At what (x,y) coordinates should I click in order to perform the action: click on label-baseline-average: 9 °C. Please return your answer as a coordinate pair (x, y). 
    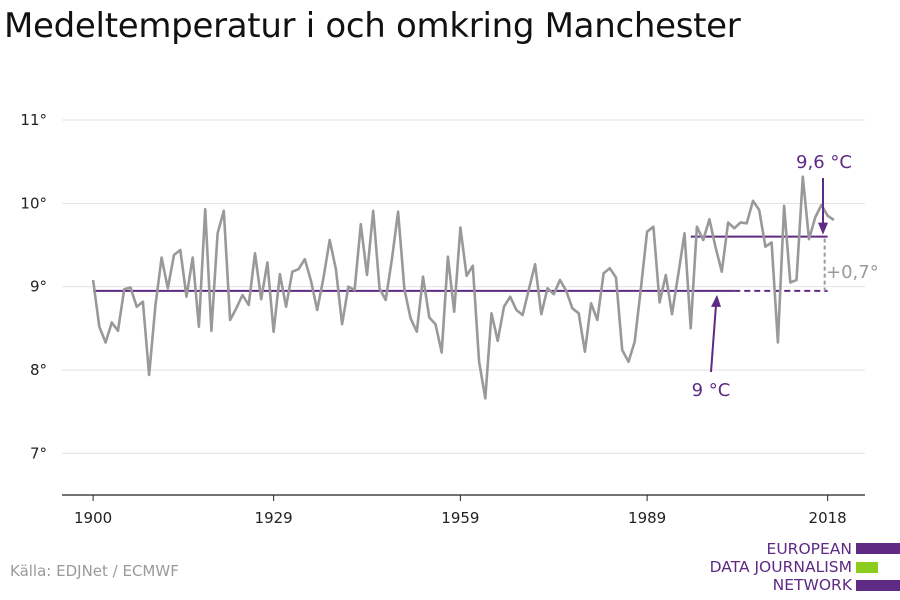
    Looking at the image, I should click on (711, 390).